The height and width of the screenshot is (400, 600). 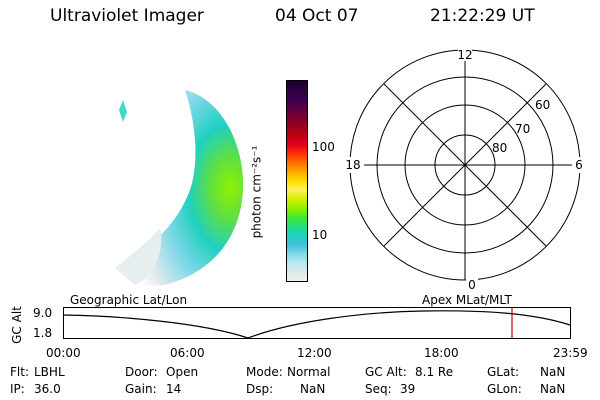 What do you see at coordinates (19, 372) in the screenshot?
I see `flt-label: Flt:` at bounding box center [19, 372].